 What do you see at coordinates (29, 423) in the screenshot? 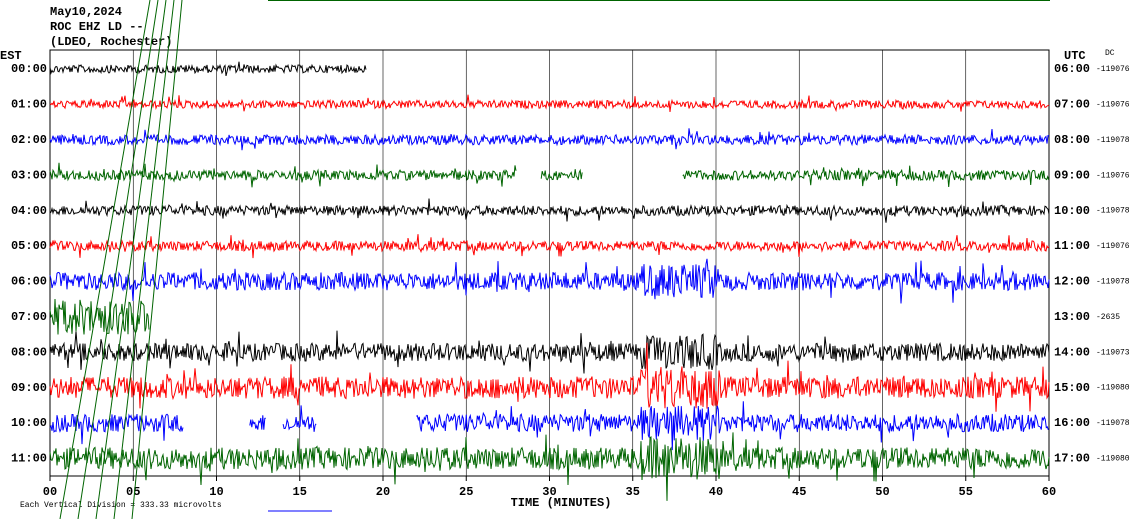
I see `est-label: 10:00` at bounding box center [29, 423].